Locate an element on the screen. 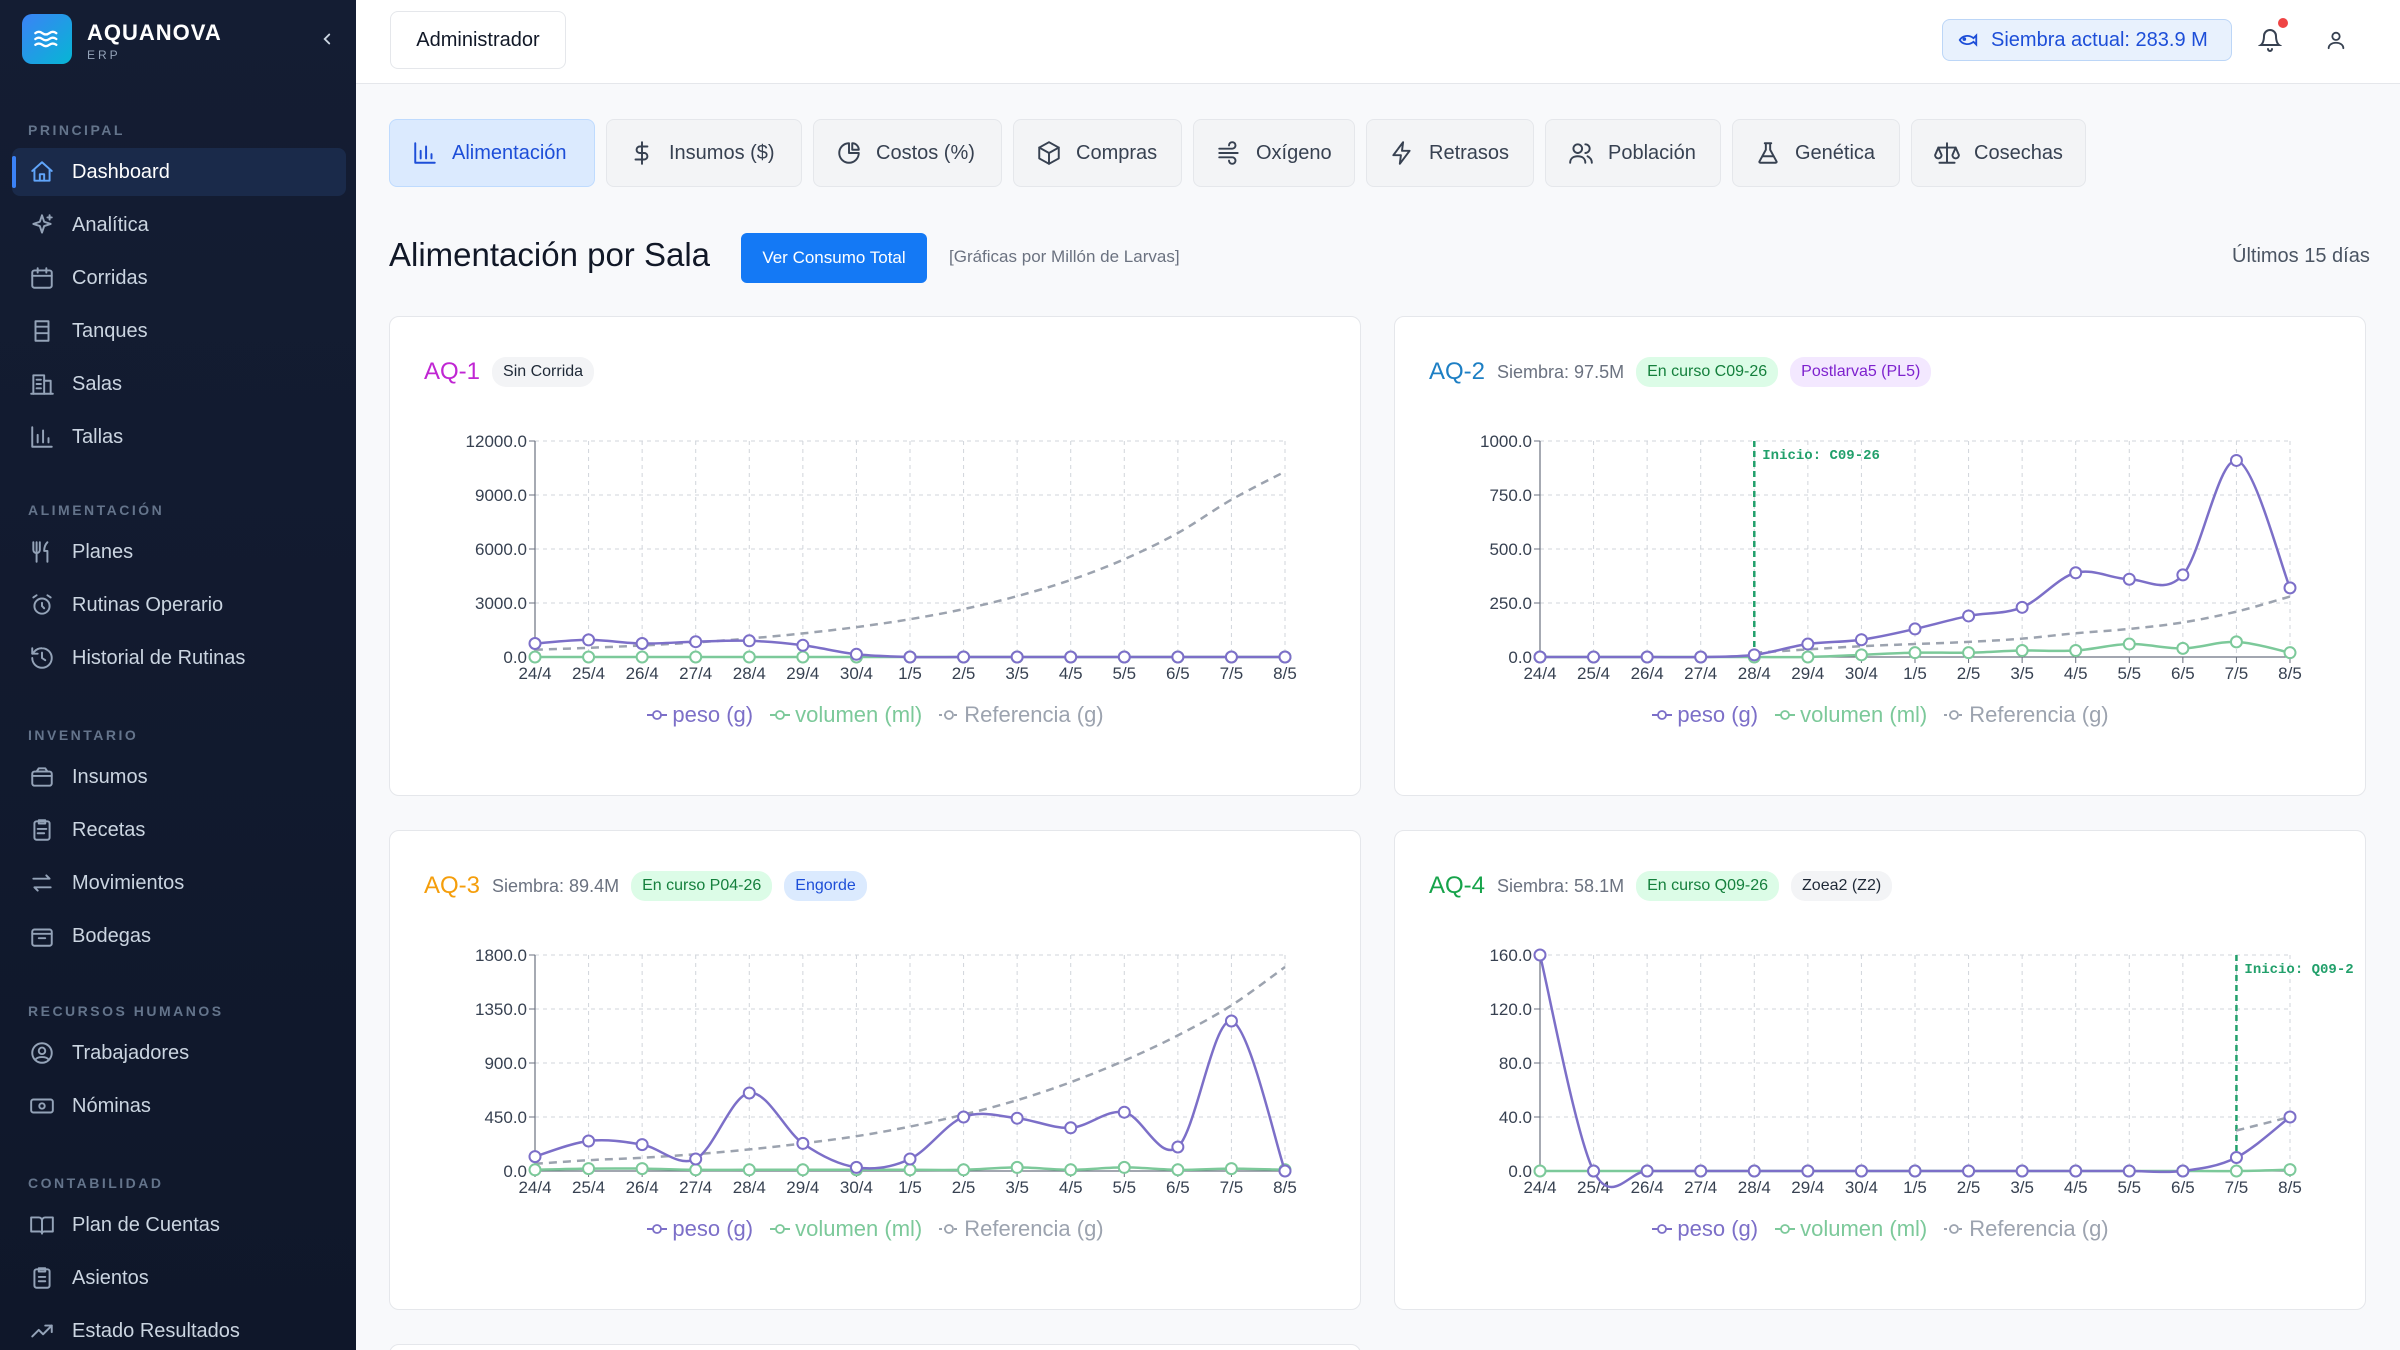 The width and height of the screenshot is (2400, 1350). sidebar-item-trabajadores: Trabajadores is located at coordinates (179, 1053).